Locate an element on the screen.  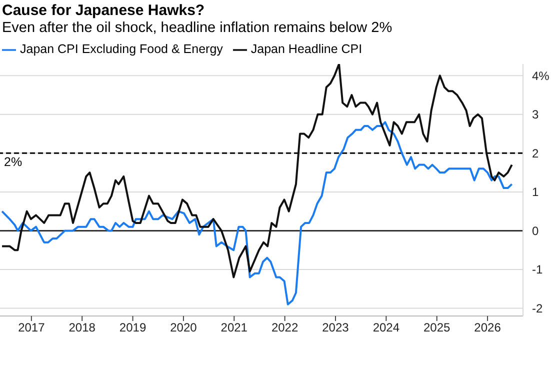
legend-label: Japan CPI Excluding Food & Energy is located at coordinates (121, 49).